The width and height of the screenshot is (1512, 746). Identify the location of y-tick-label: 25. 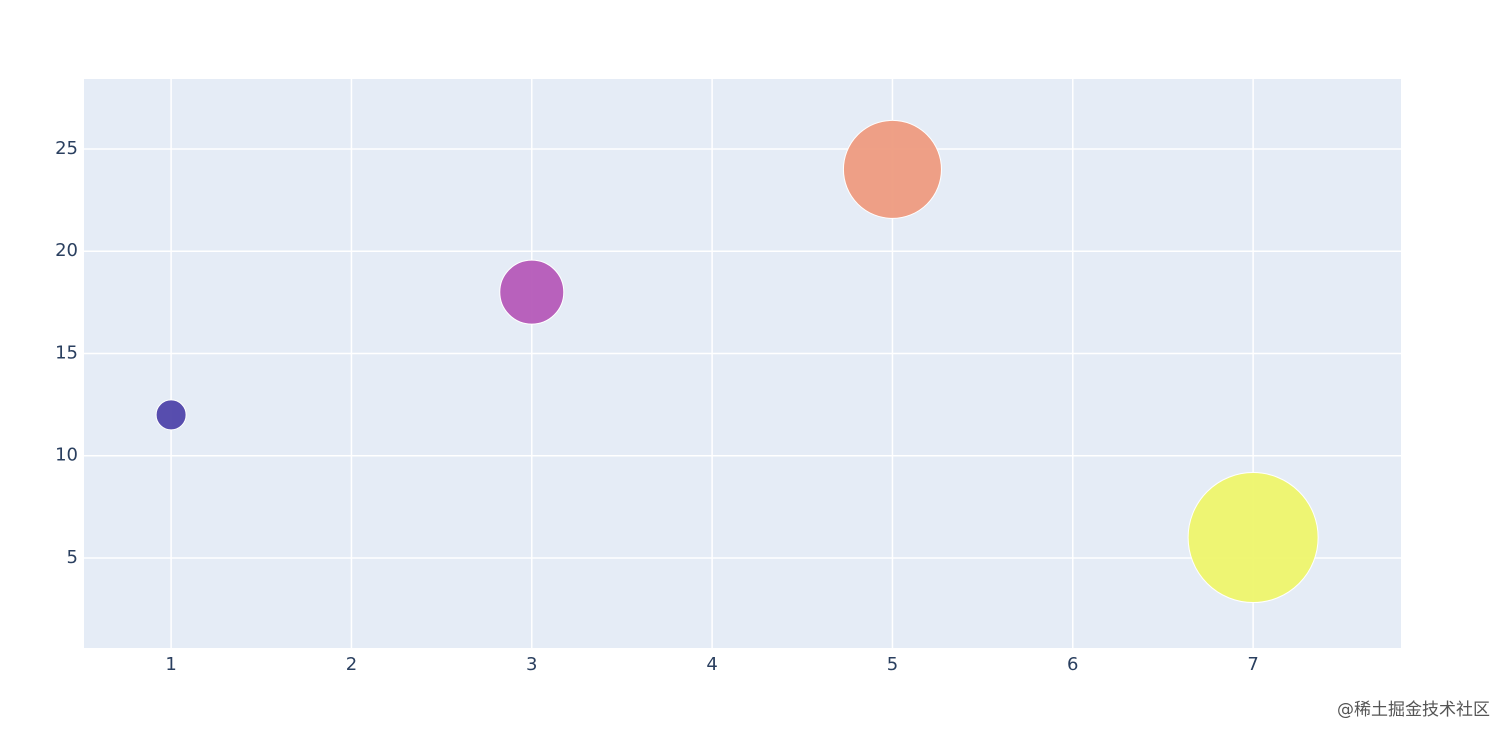
(66, 148).